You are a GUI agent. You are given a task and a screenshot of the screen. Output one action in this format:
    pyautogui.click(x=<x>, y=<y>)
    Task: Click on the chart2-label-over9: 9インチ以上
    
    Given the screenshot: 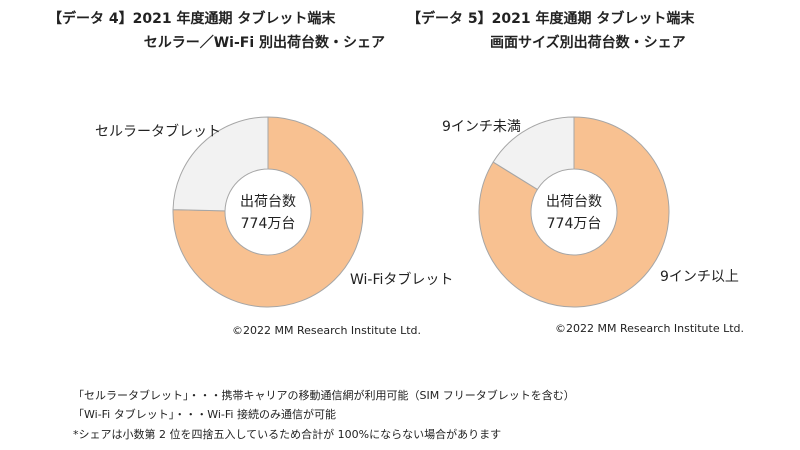 What is the action you would take?
    pyautogui.click(x=699, y=277)
    